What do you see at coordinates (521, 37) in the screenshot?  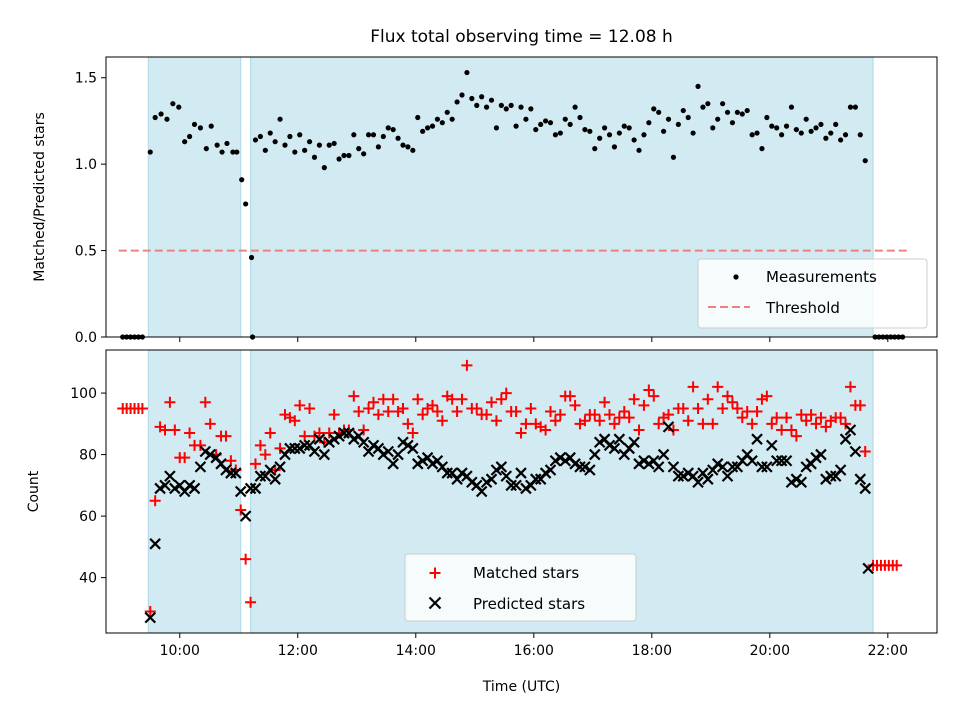 I see `chart-title: Flux total observing time = 12.08 h` at bounding box center [521, 37].